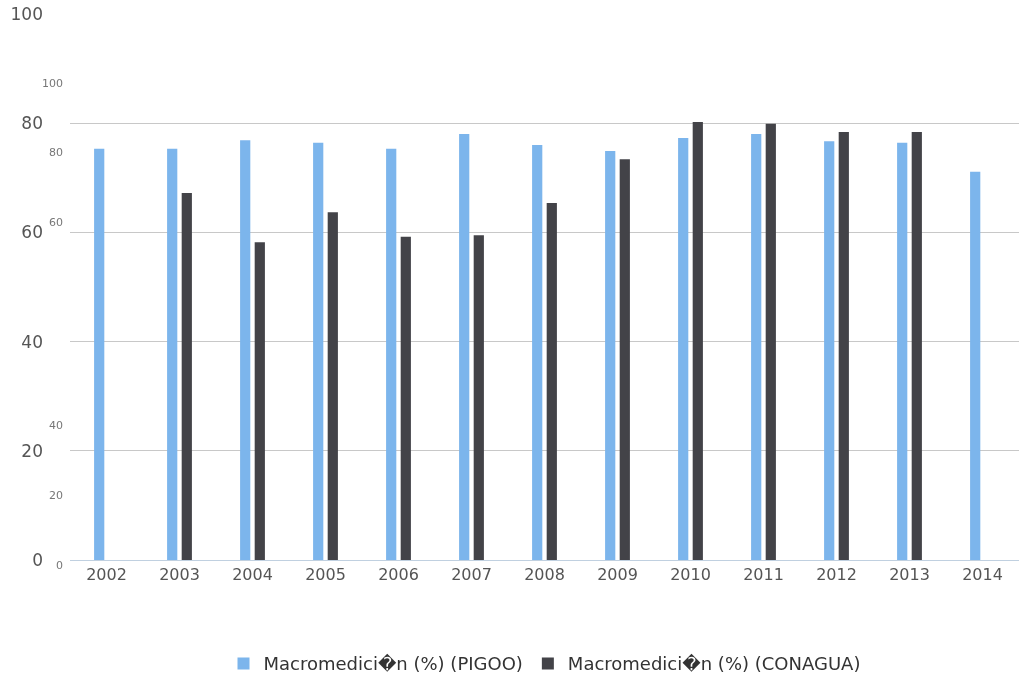 Image resolution: width=1021 pixels, height=700 pixels. I want to click on text: 40, so click(56, 425).